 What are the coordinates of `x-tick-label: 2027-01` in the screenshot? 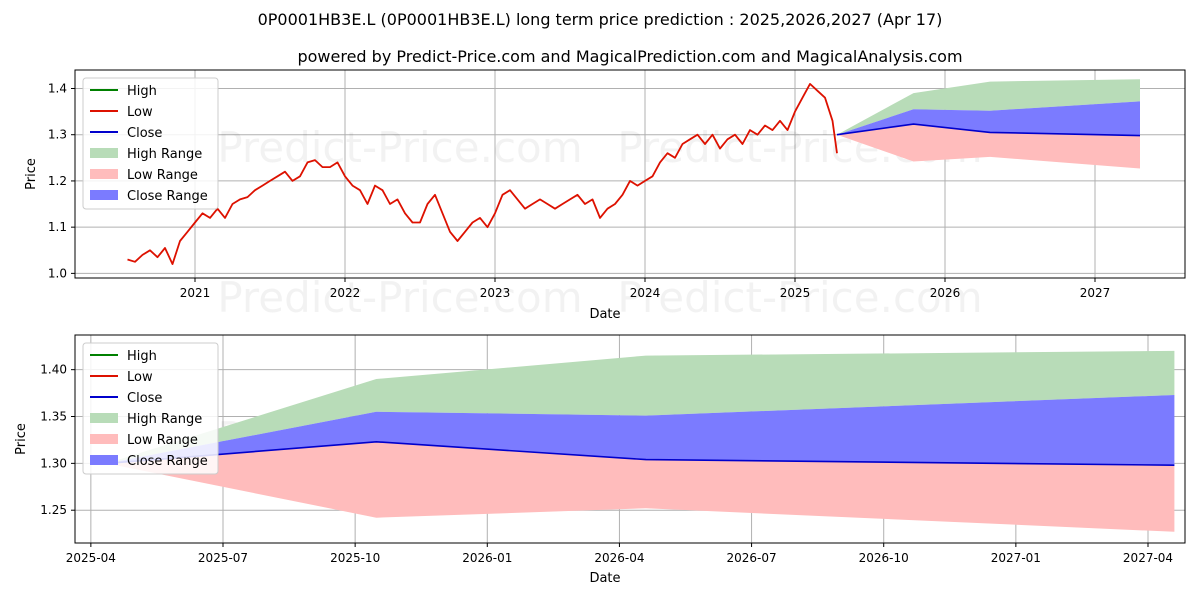 It's located at (1016, 558).